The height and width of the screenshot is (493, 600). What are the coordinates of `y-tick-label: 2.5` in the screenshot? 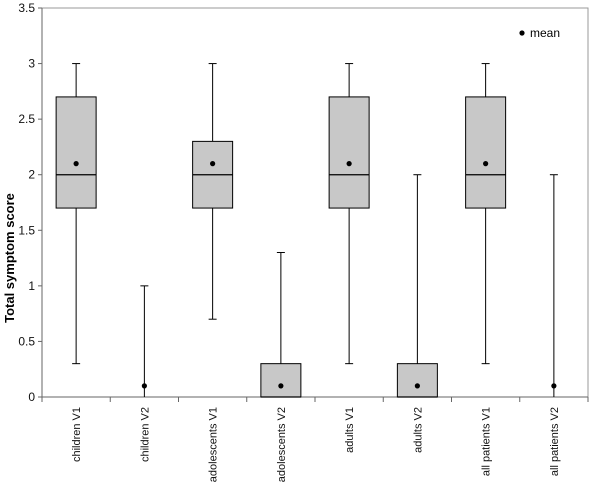 It's located at (26, 119).